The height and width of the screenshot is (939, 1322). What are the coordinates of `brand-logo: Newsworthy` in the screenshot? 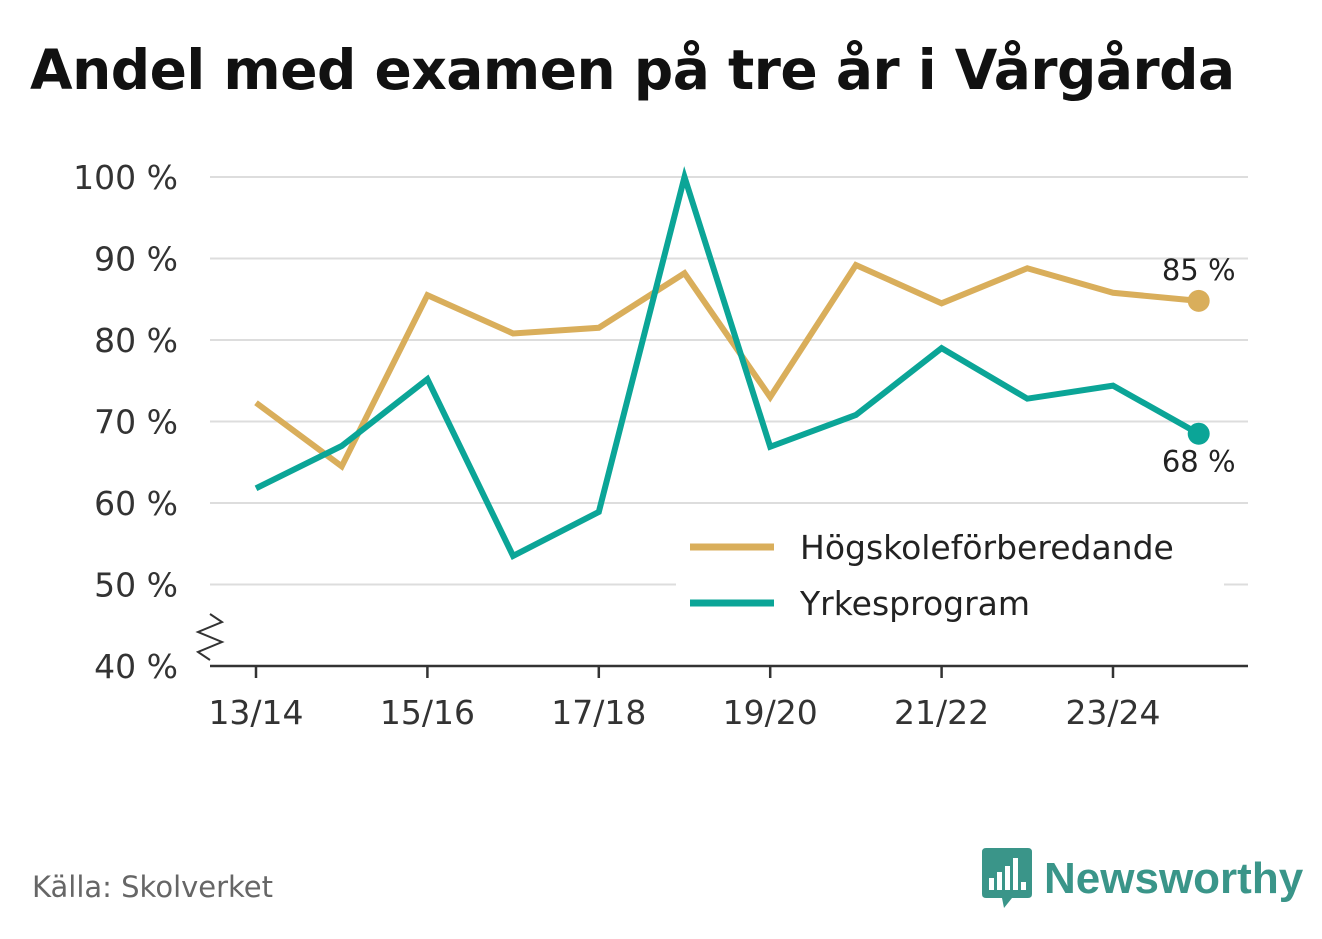 It's located at (1142, 879).